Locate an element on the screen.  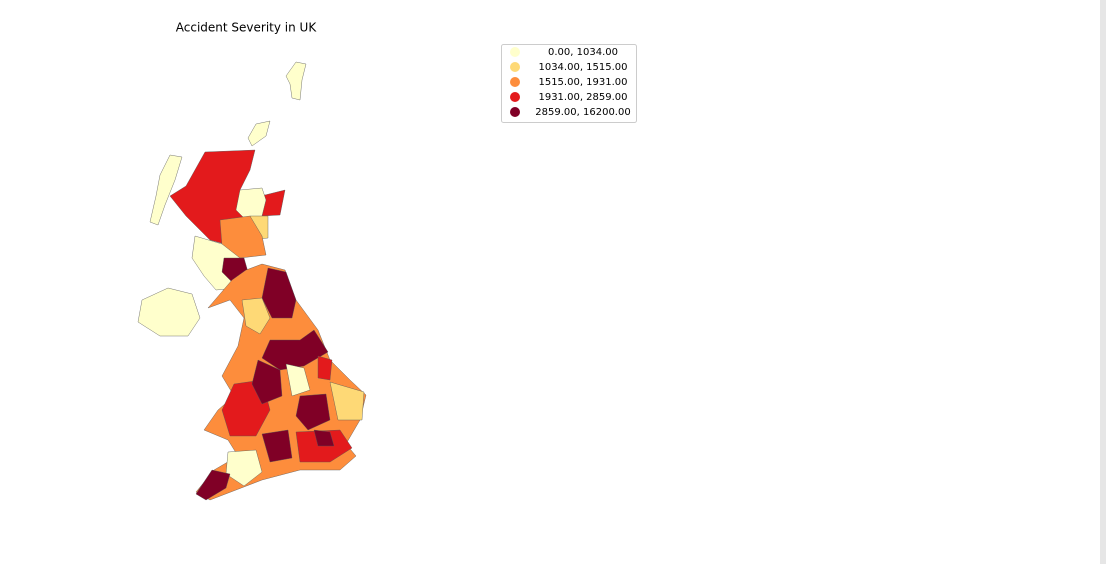
legend-label: 2859.00, 16200.00 is located at coordinates (582, 112).